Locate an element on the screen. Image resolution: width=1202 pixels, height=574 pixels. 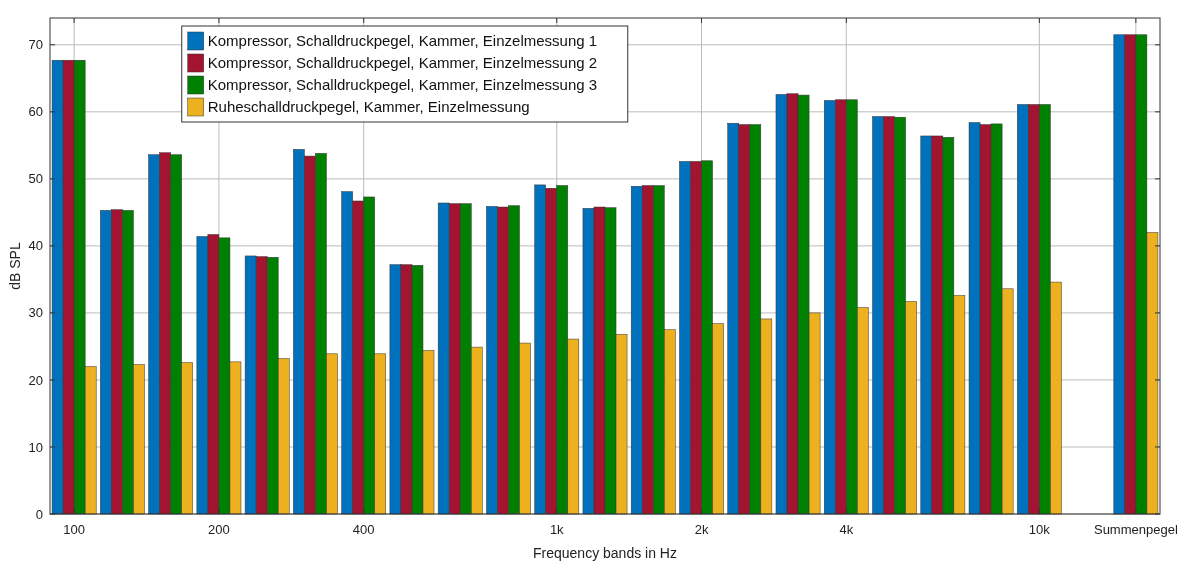
x-tick-label: 10k is located at coordinates (1039, 529).